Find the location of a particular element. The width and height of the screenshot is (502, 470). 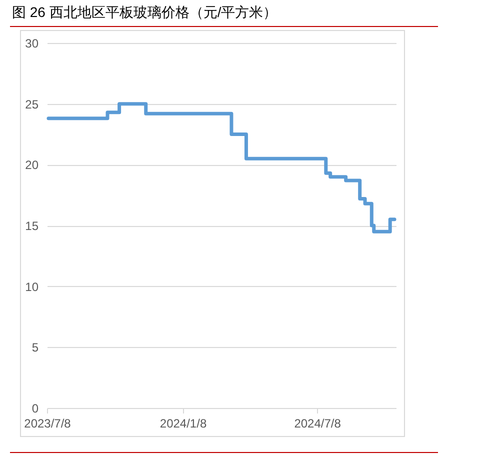

y-tick-label: 30 is located at coordinates (32, 43).